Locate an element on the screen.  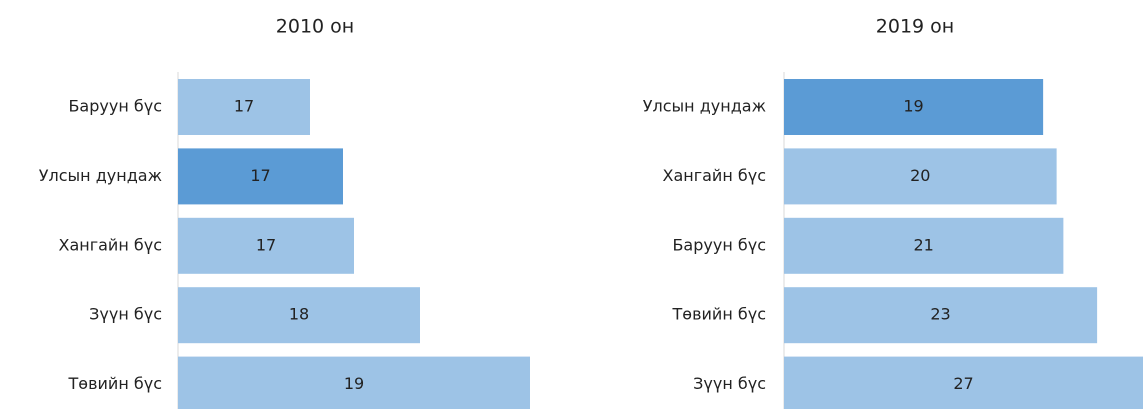
data-label: 18 is located at coordinates (299, 314).